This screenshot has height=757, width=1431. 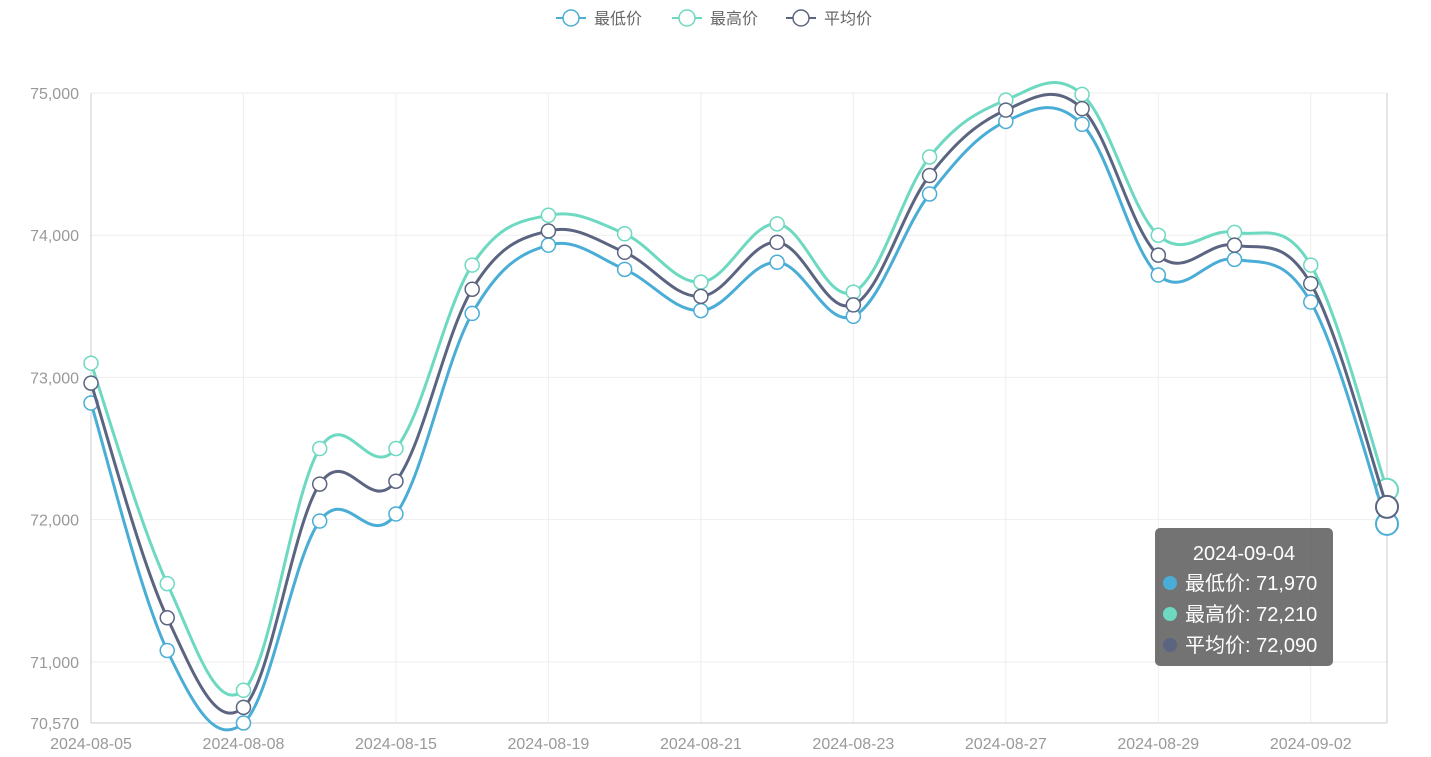 I want to click on x-tick-label: 2024-08-05, so click(x=91, y=744).